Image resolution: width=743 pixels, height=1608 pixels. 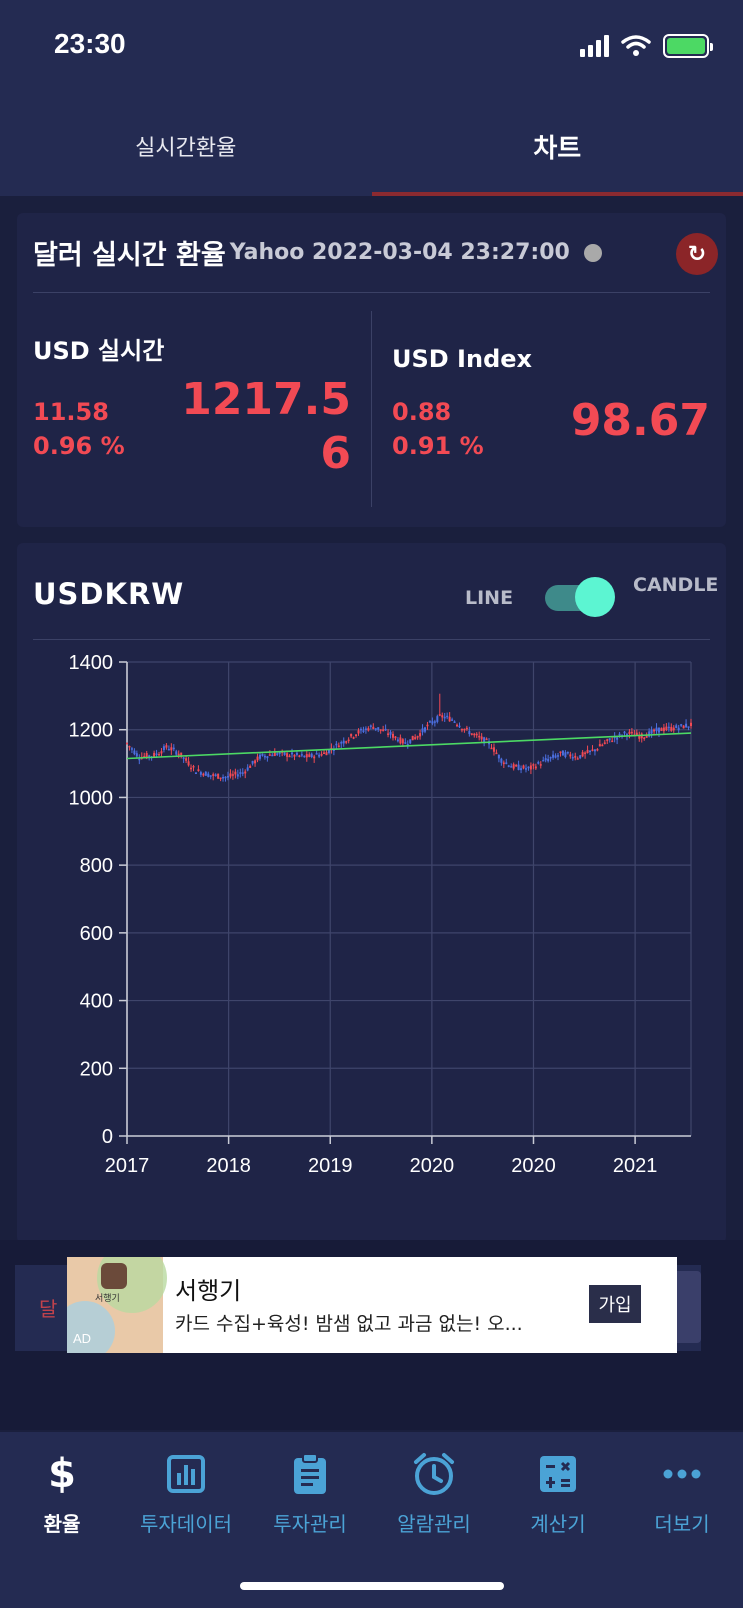 What do you see at coordinates (558, 1493) in the screenshot?
I see `nav-item-calculator: 계산기` at bounding box center [558, 1493].